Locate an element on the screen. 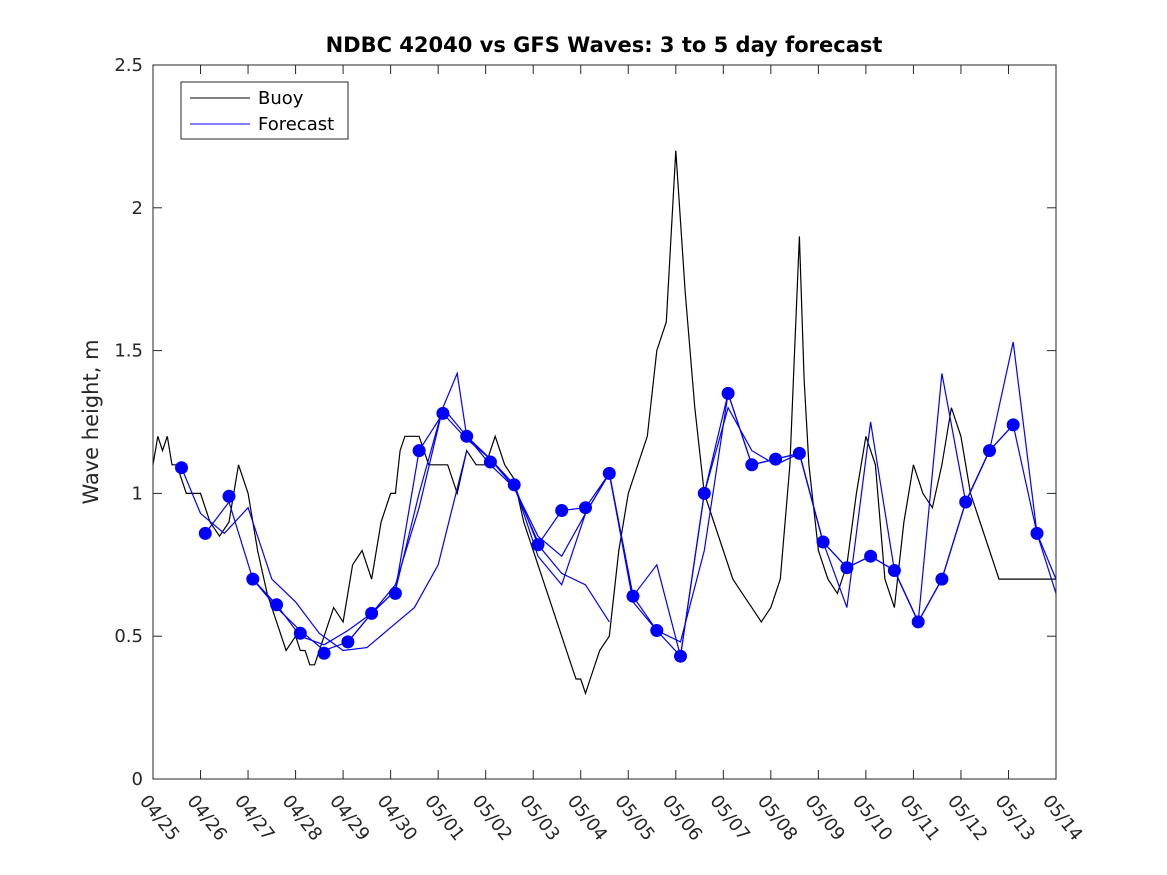  legend-buoy-label: Buoy is located at coordinates (281, 98).